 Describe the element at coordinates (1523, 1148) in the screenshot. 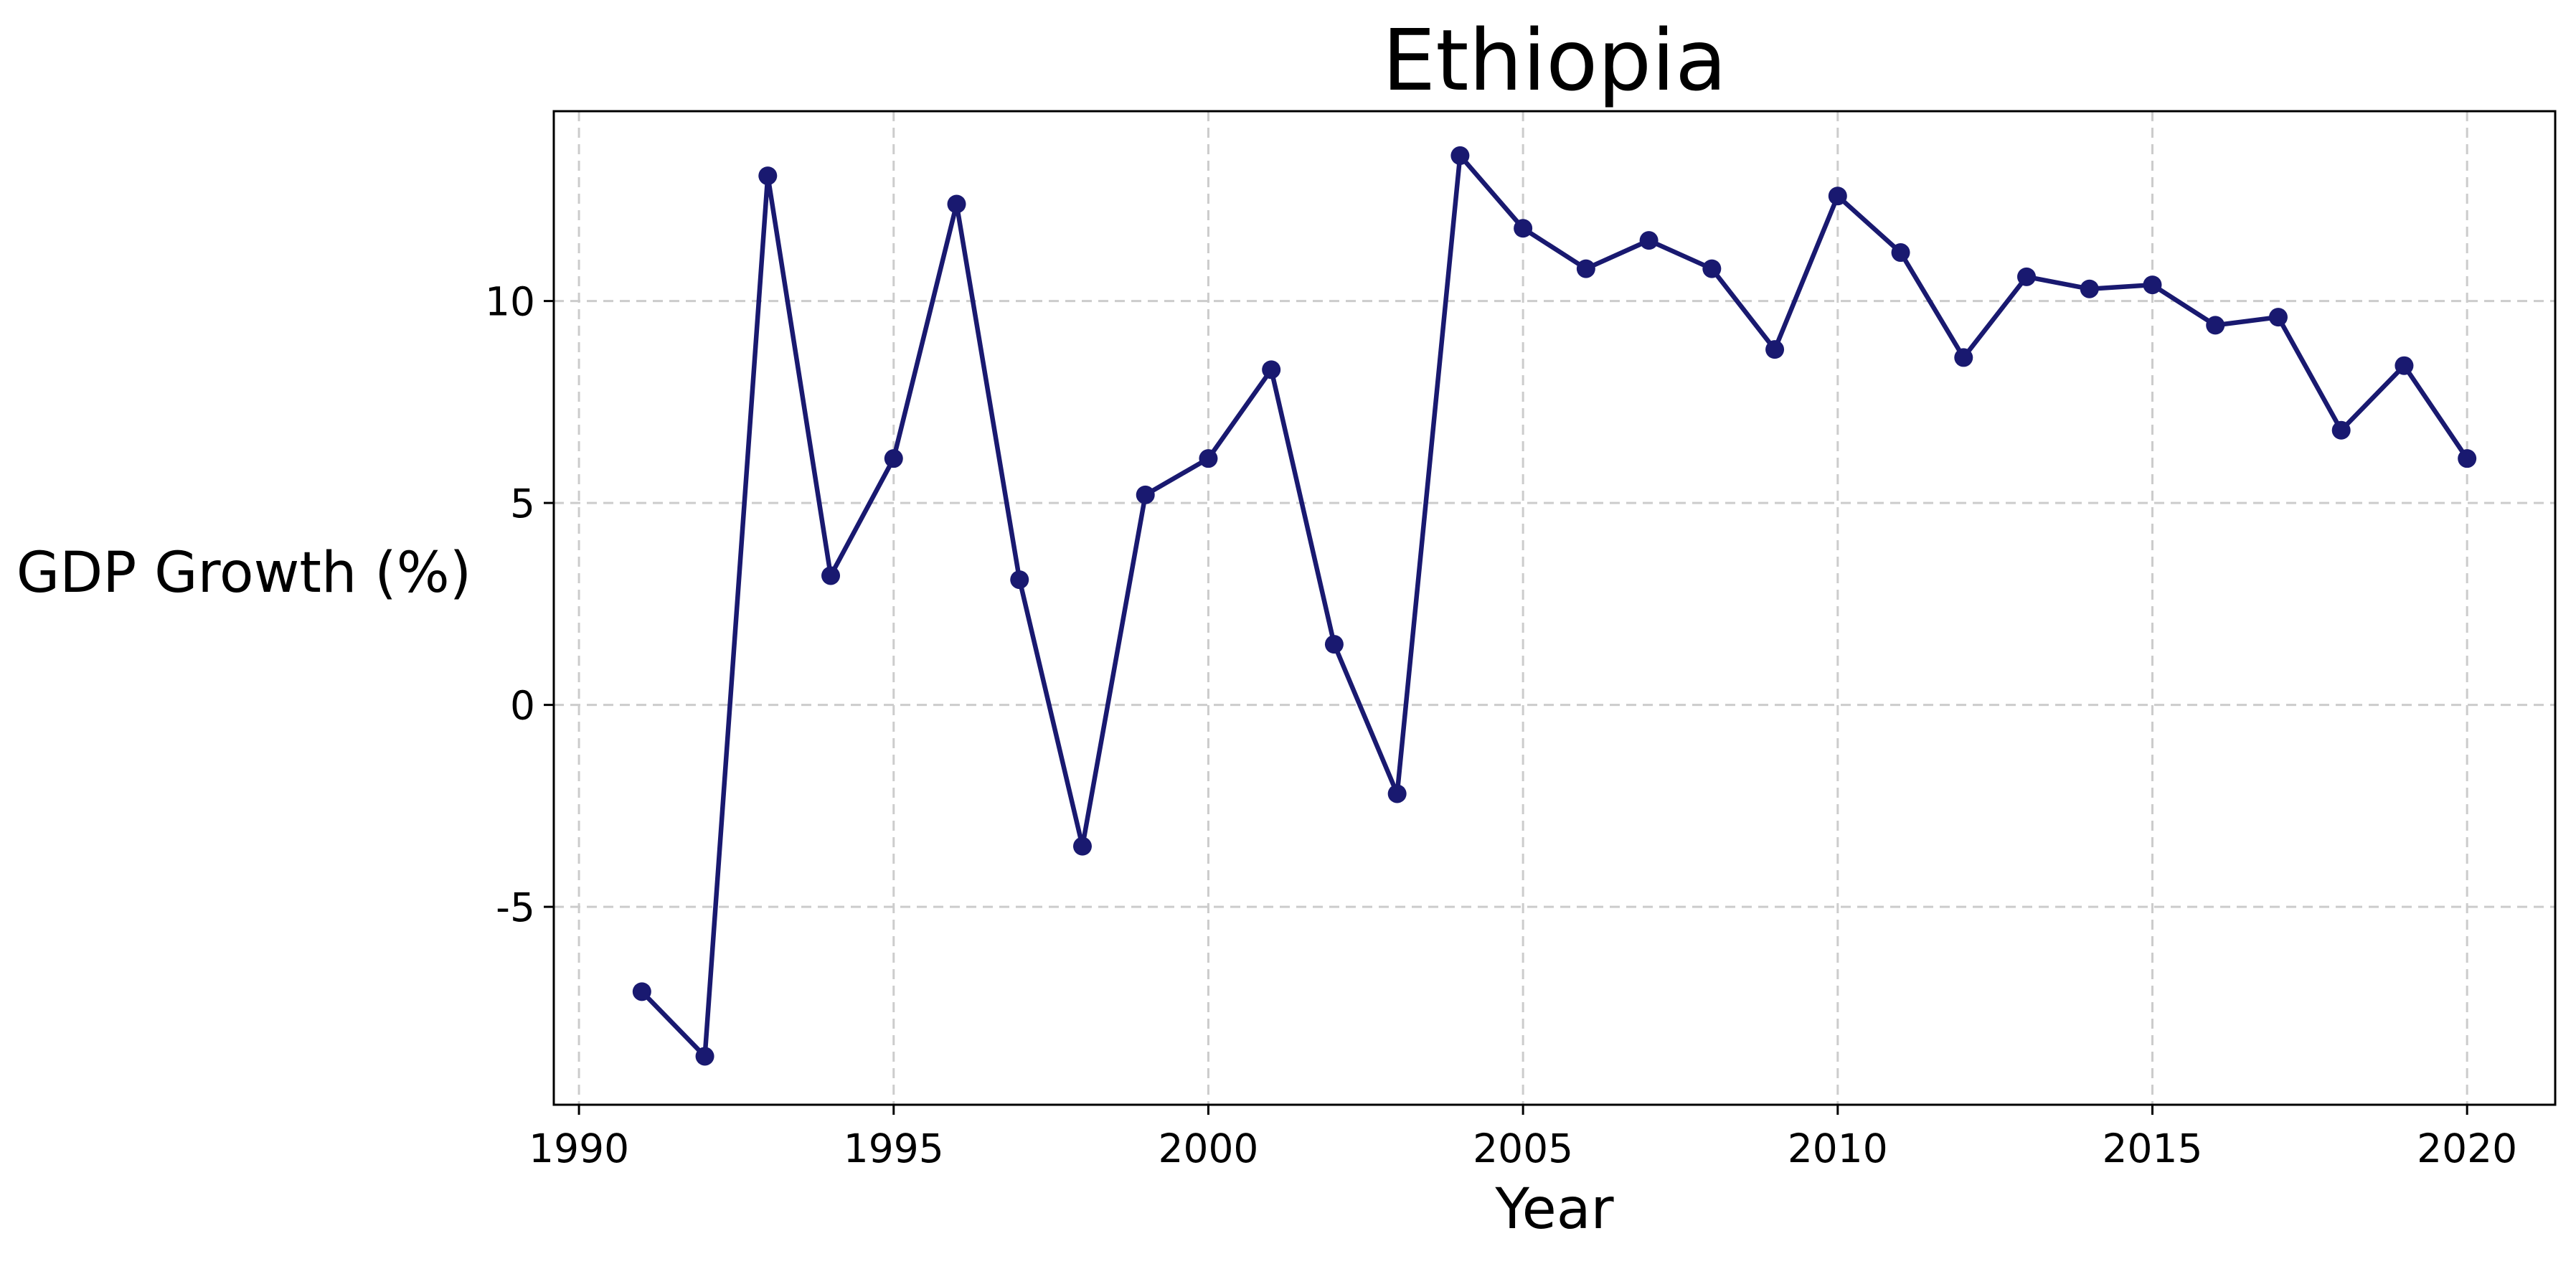

I see `x-tick-label: 2005` at that location.